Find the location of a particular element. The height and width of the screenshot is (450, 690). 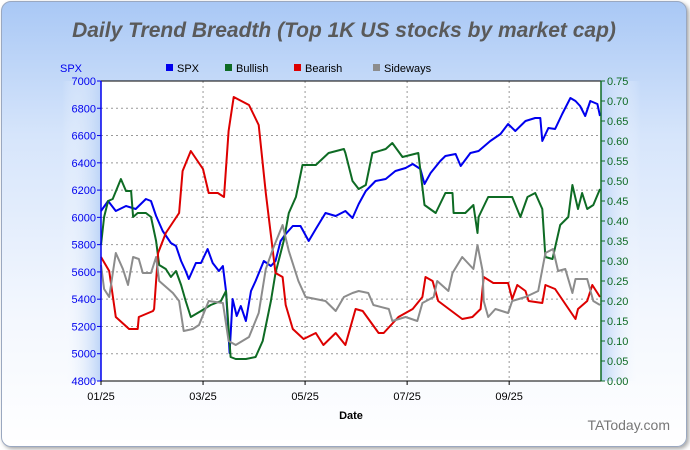

x-tick-label: 01/25 is located at coordinates (101, 397).